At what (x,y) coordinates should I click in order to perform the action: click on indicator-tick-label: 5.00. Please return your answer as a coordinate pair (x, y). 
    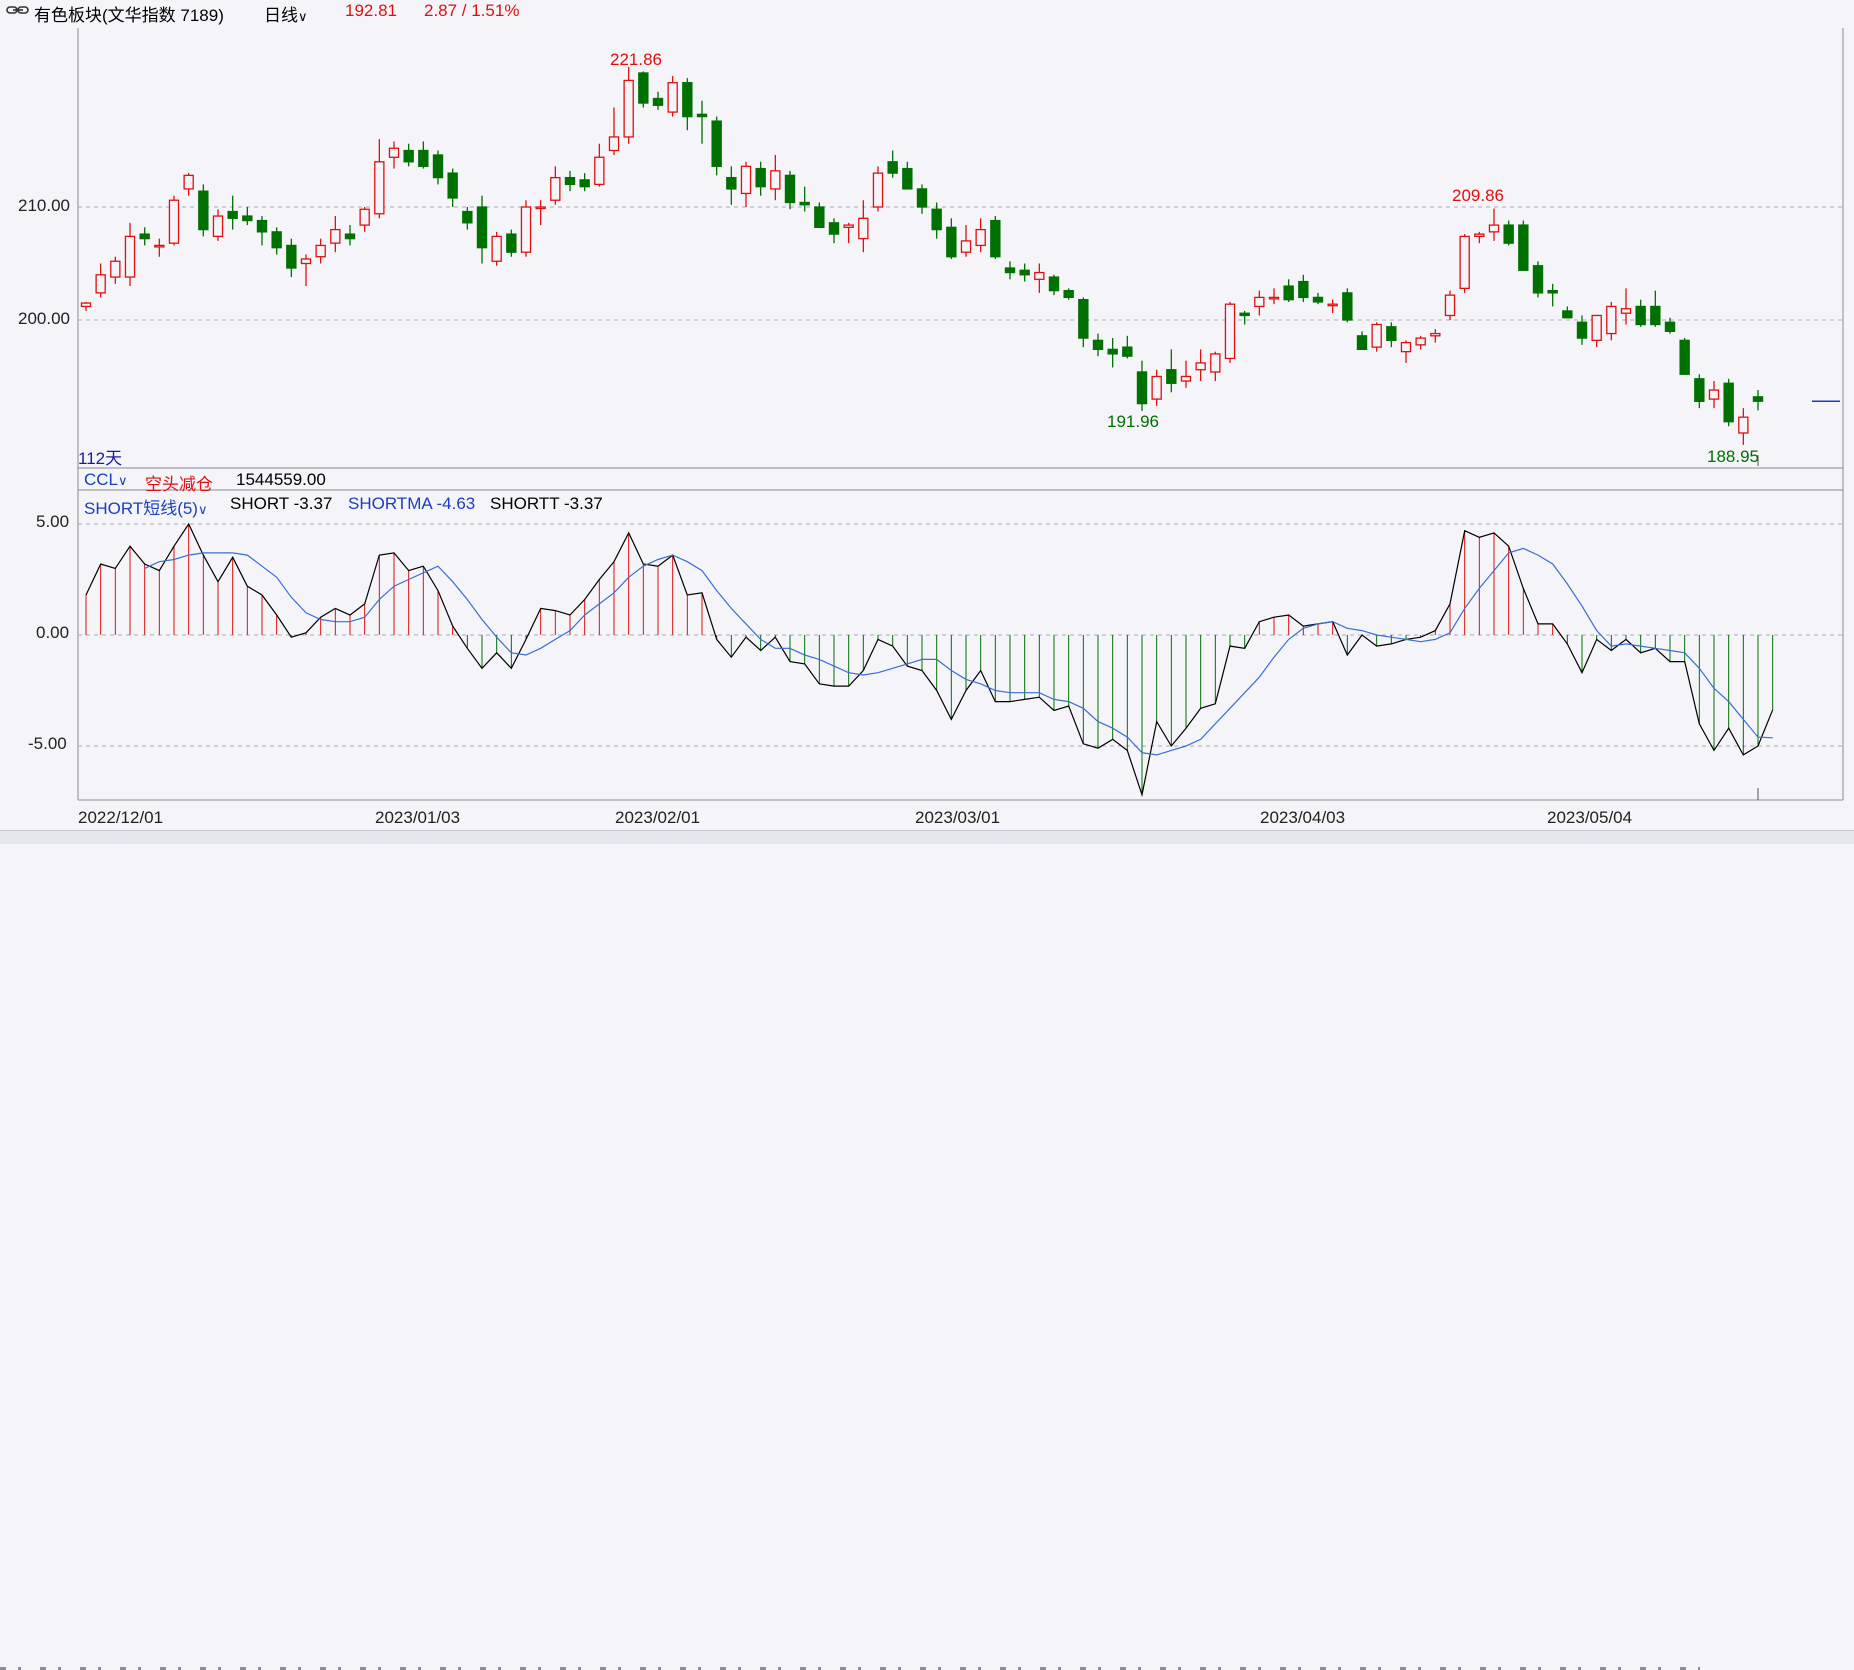
    Looking at the image, I should click on (53, 521).